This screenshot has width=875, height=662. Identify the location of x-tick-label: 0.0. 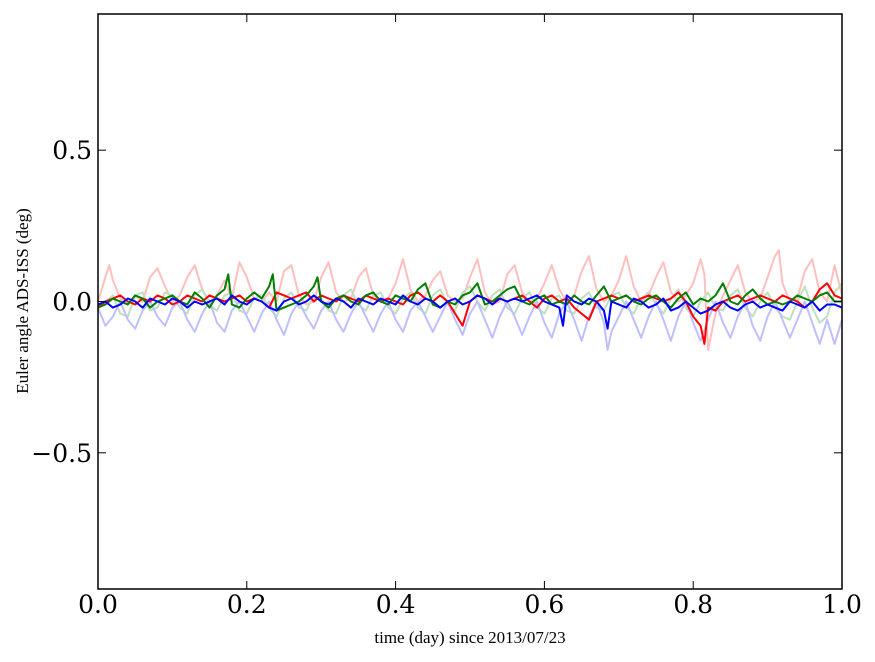
(98, 604).